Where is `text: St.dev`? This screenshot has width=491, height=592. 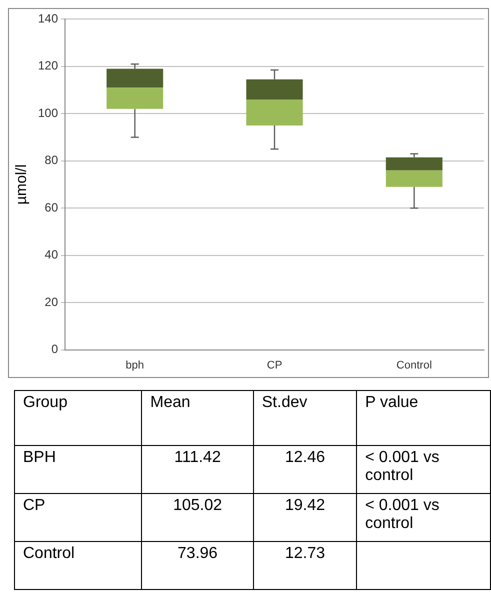 text: St.dev is located at coordinates (285, 402).